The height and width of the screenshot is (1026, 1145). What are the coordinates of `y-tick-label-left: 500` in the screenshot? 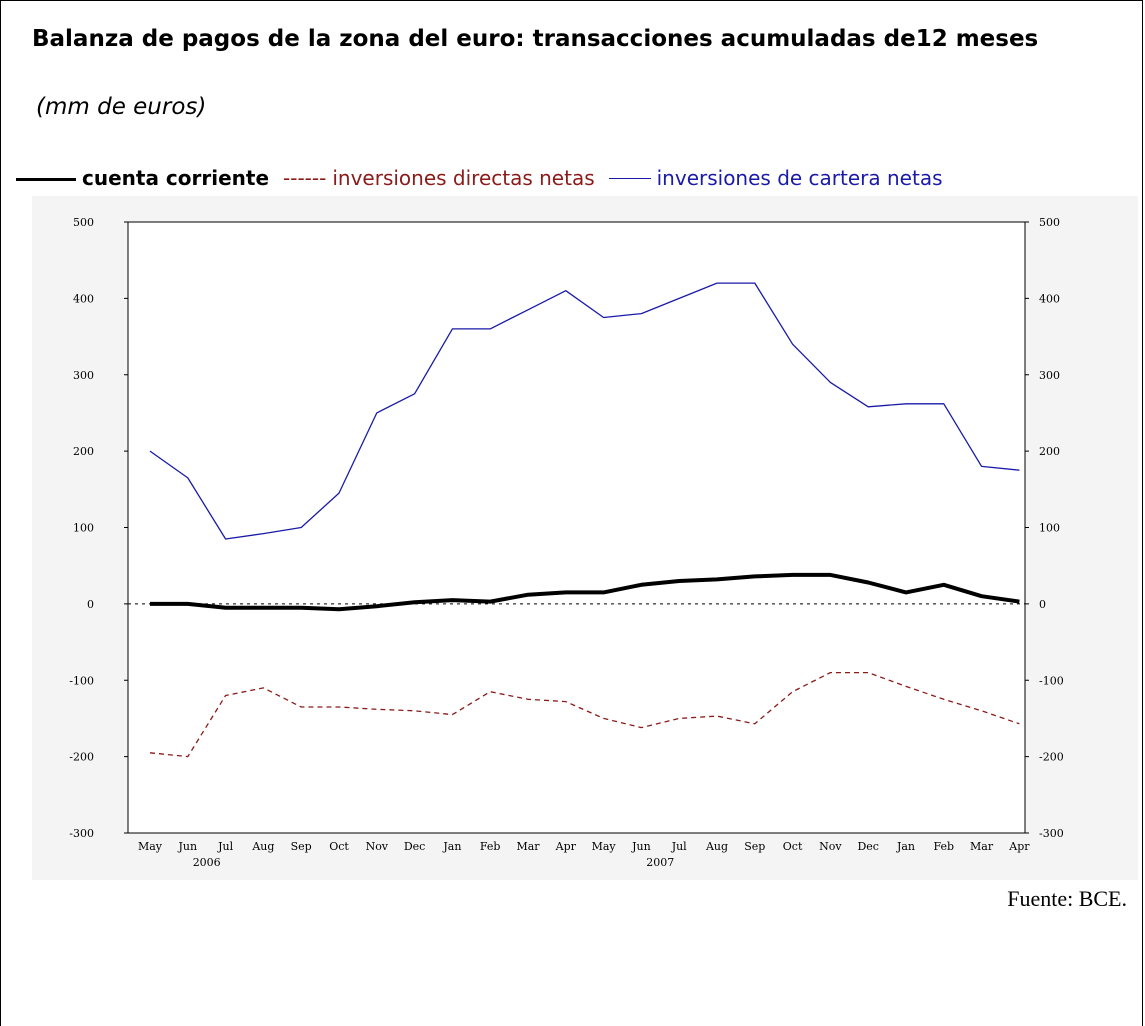 It's located at (83, 222).